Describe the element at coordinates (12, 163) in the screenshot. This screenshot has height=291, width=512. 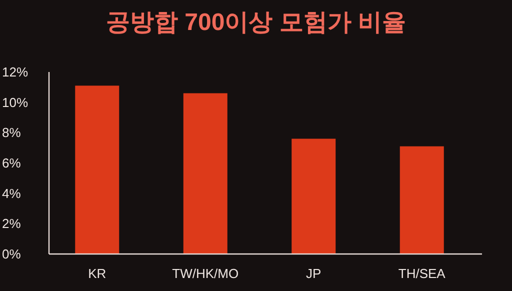
I see `y-tick-label: 6%` at that location.